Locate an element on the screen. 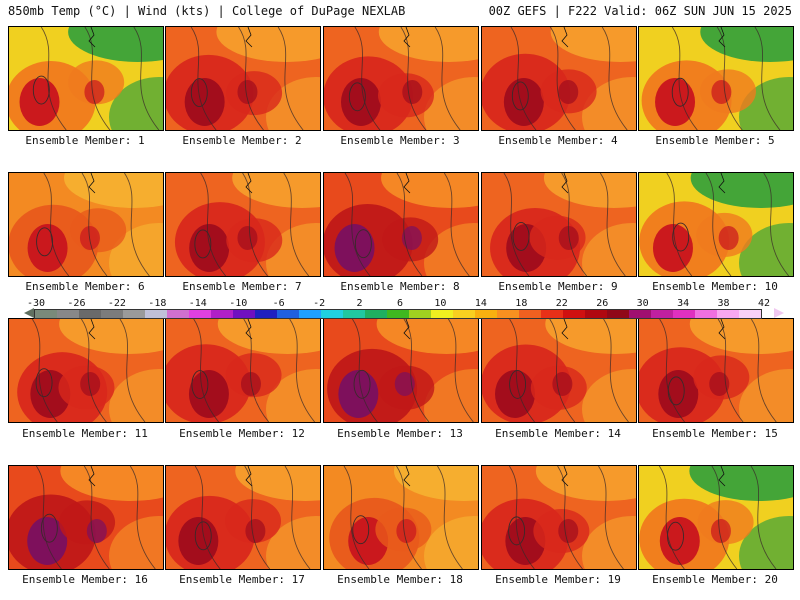 This screenshot has height=600, width=800. ensemble-member-caption: Ensemble Member: 3 is located at coordinates (400, 140).